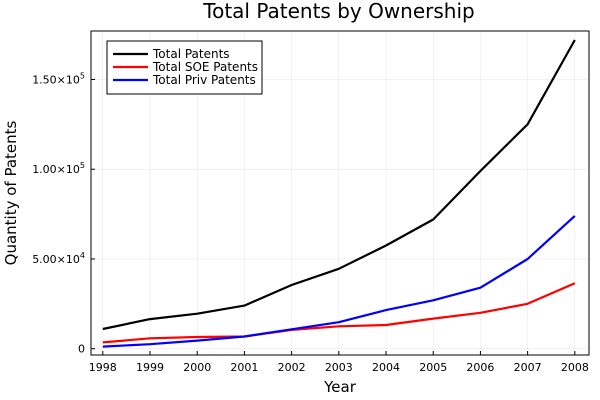  I want to click on x-tick-label: 2001, so click(244, 367).